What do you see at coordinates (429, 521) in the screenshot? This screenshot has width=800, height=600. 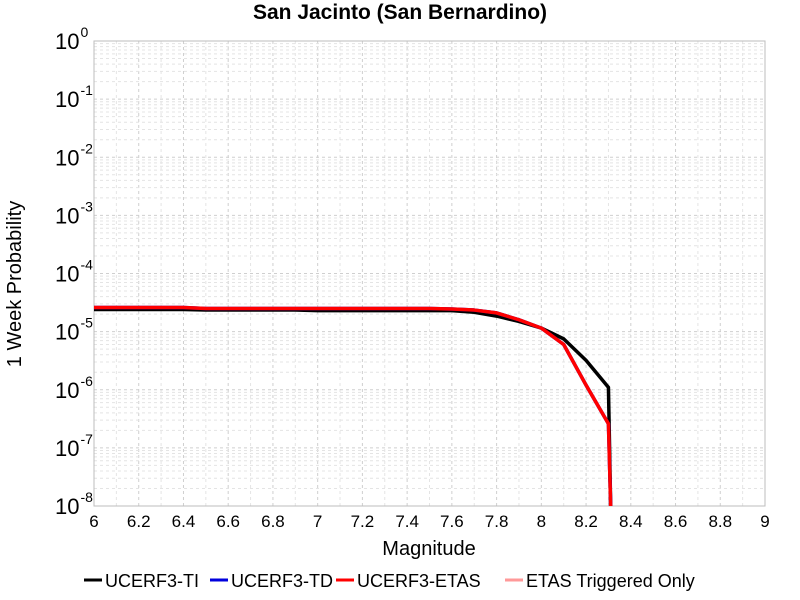 I see `x-axis-ticks: 6 6.2 6.4 6.6 6.8 7 7.2 7.4 7.6 7.8 8 8.2 8.4 8.6 8.8 9` at bounding box center [429, 521].